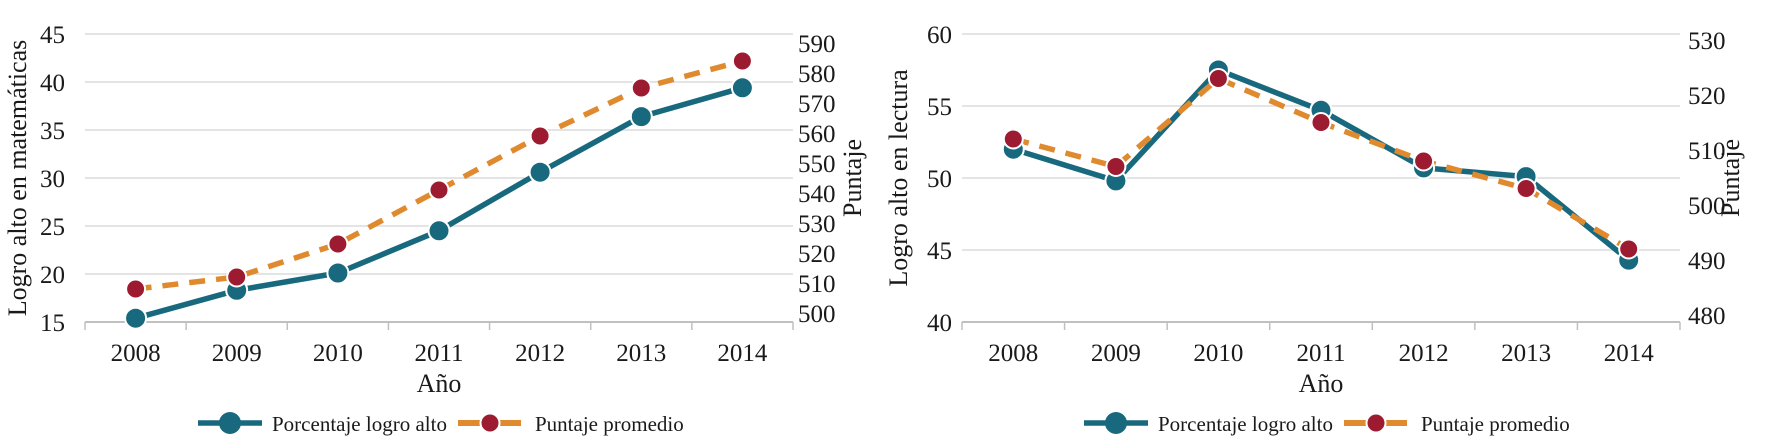 The width and height of the screenshot is (1772, 444). I want to click on y-left-tick-label: 20, so click(52, 275).